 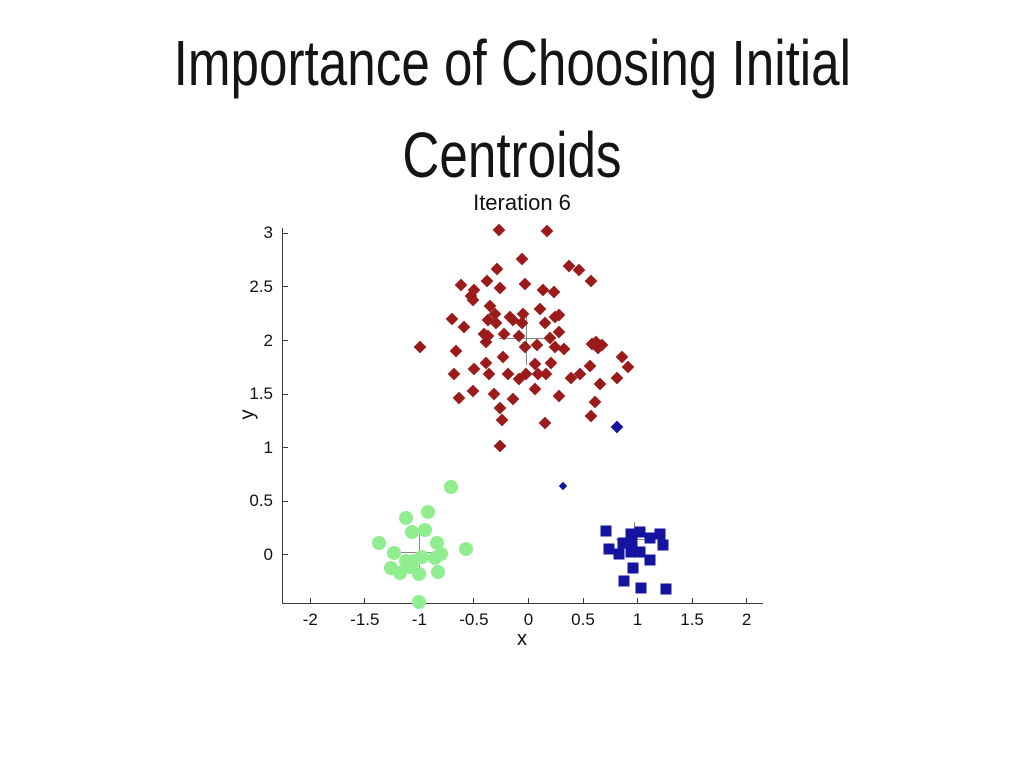 What do you see at coordinates (512, 63) in the screenshot?
I see `slide-title-line-1: Importance of Choosing Initial` at bounding box center [512, 63].